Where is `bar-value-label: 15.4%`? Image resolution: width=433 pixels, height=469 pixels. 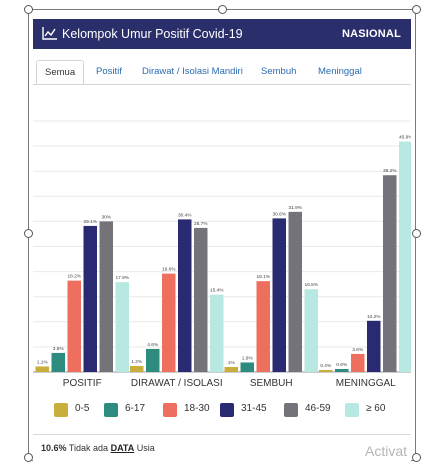 bar-value-label: 15.4% is located at coordinates (217, 291).